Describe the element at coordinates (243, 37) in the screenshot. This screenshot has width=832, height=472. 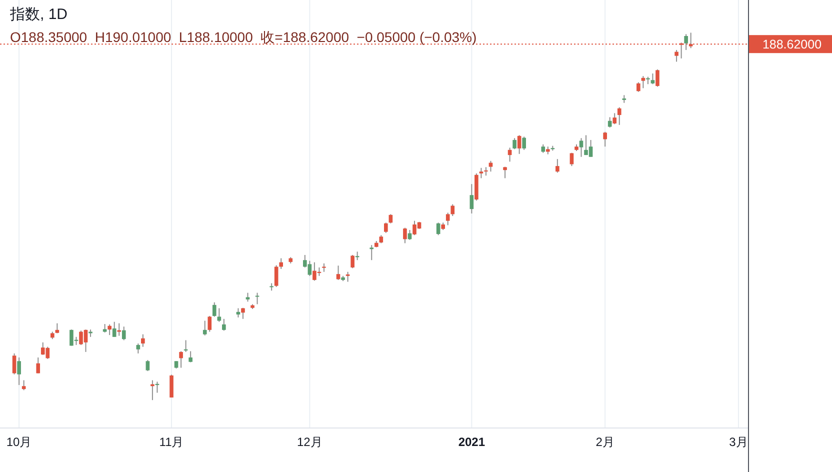
I see `annotation: O188.35000 H190.01000 L188.10000 收=188.62000 −0.05000 (−0.03%)` at that location.